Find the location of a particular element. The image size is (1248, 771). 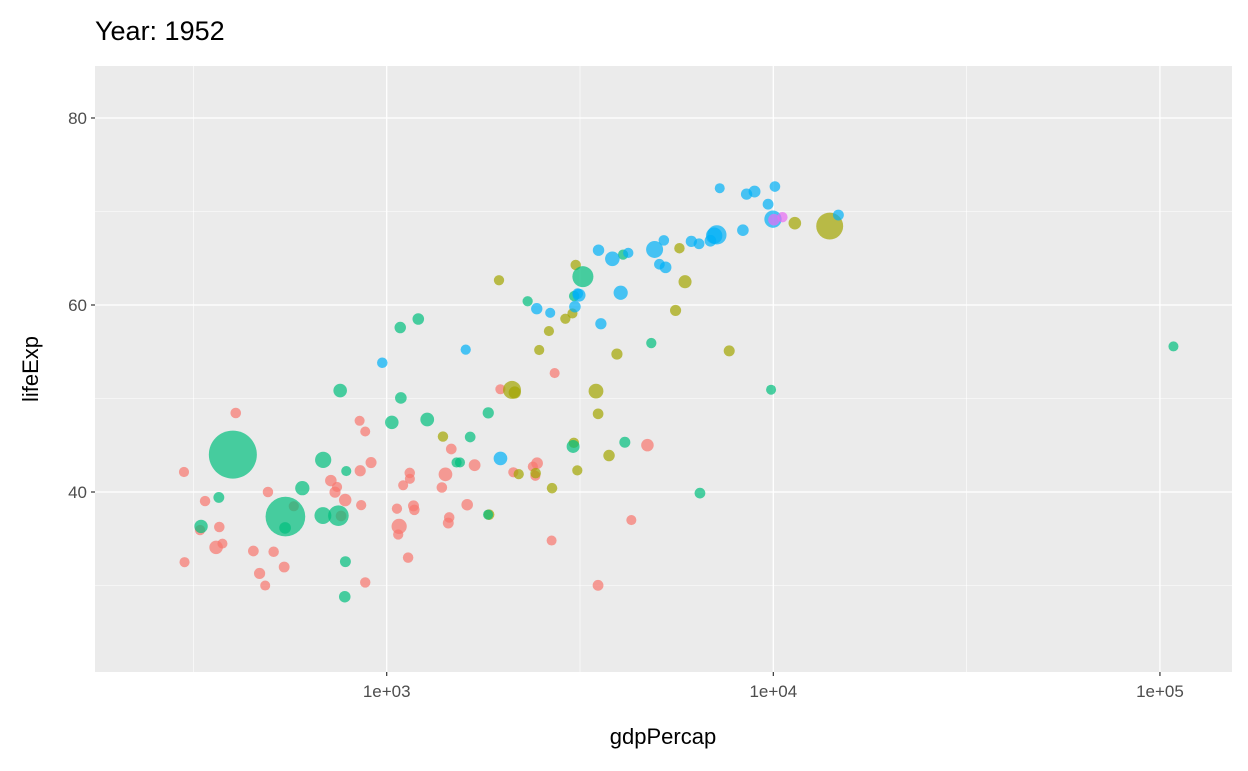

x-tick-label: 1e+03 is located at coordinates (387, 691).